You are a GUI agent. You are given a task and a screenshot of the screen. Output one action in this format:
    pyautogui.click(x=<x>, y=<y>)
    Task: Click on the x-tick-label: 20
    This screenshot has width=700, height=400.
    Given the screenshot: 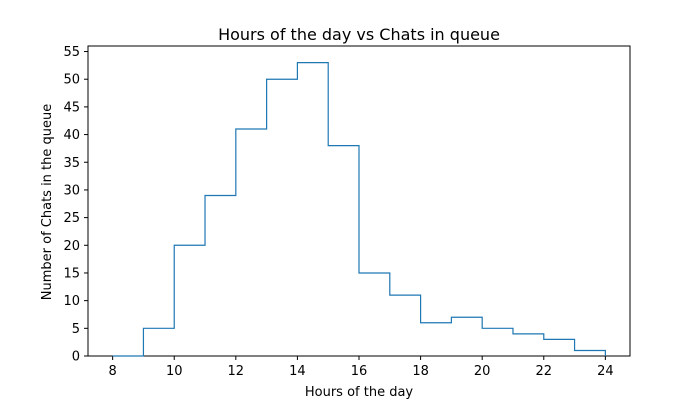 What is the action you would take?
    pyautogui.click(x=482, y=371)
    